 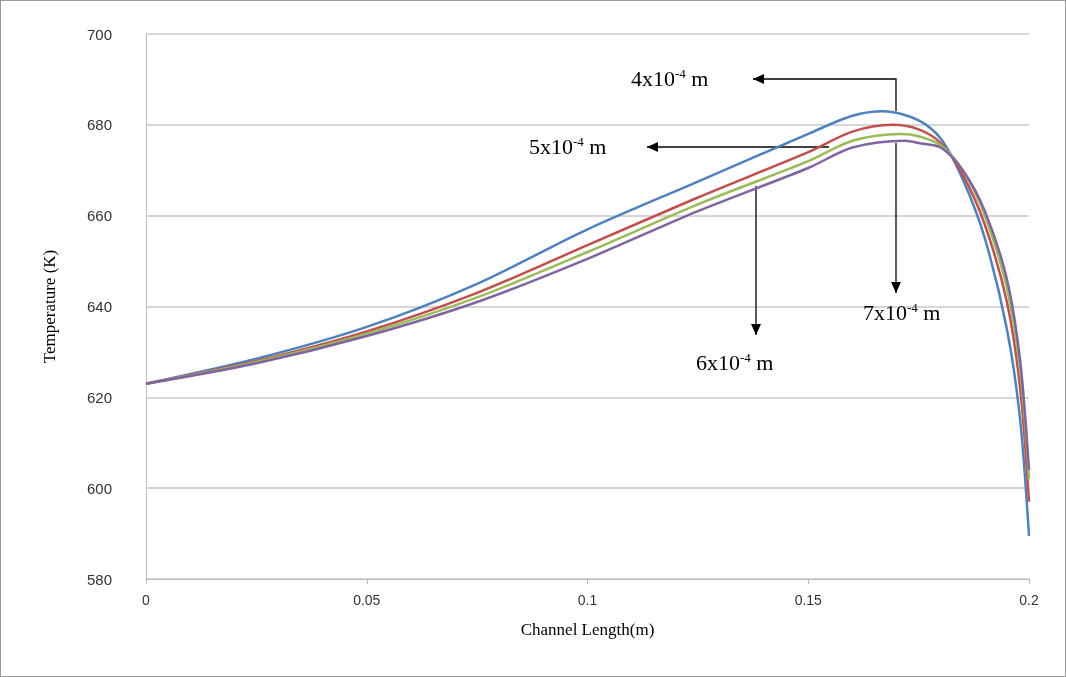 I want to click on x-axis-title: Channel Length(m), so click(x=587, y=629).